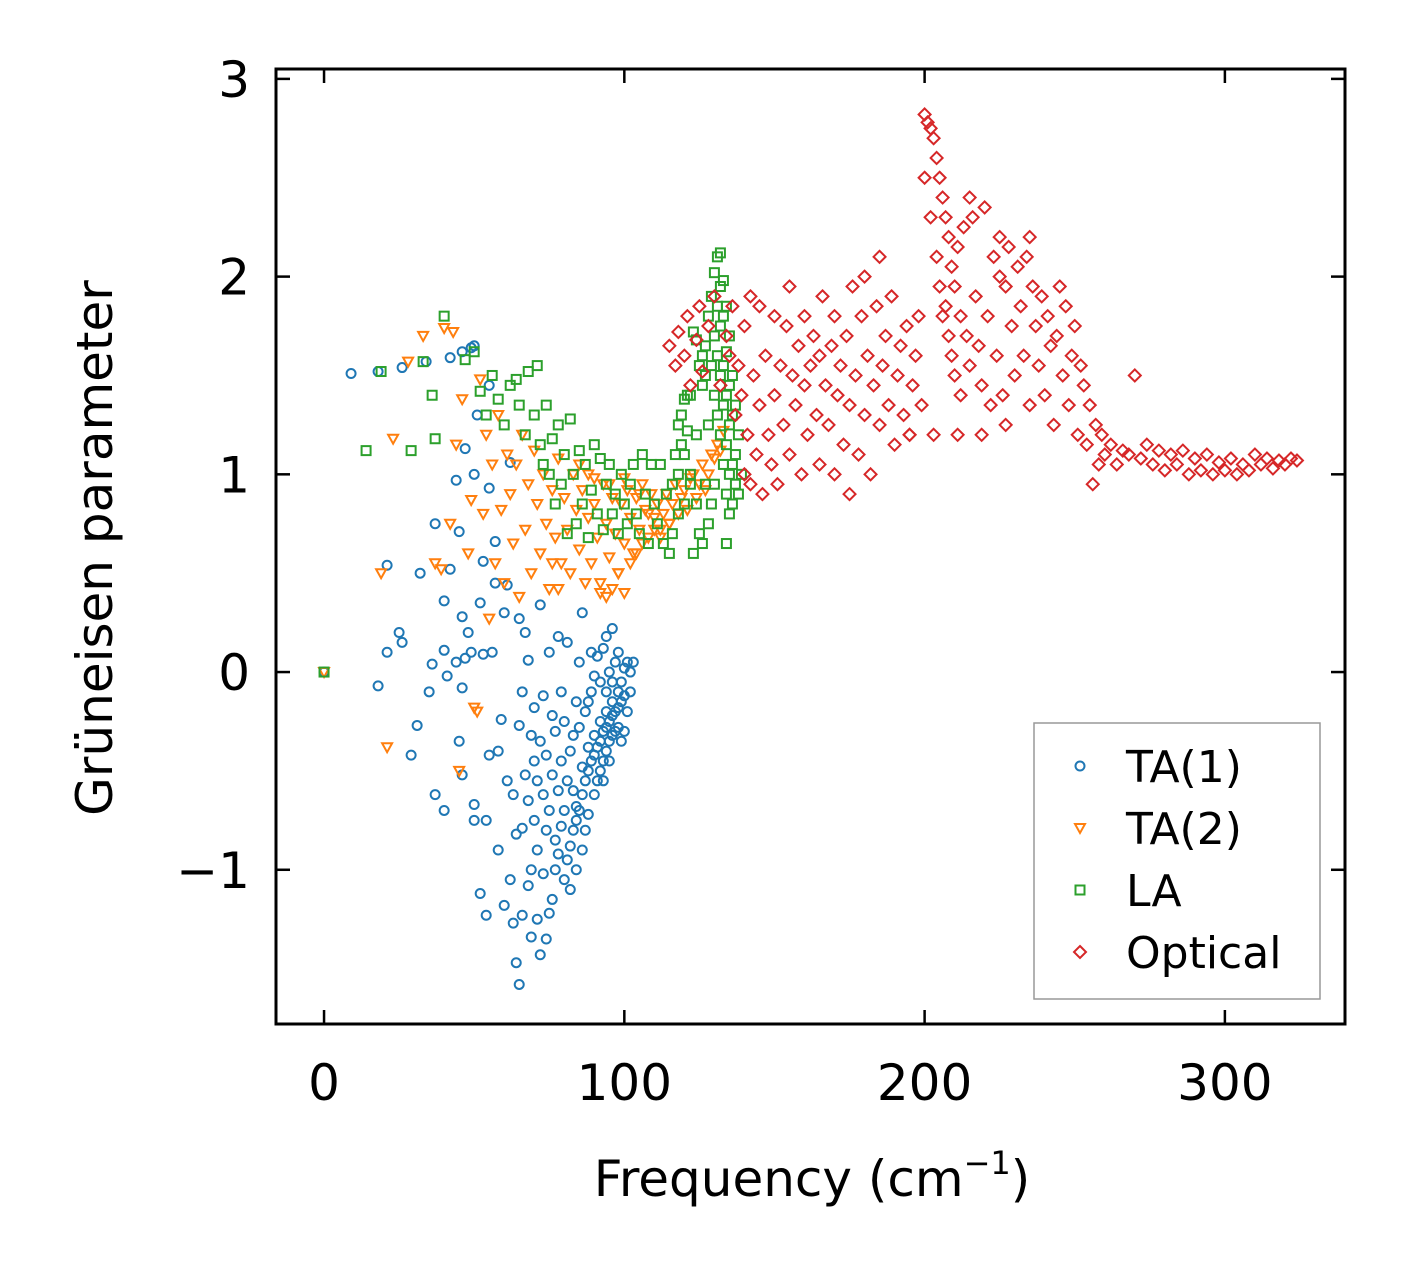 This screenshot has width=1406, height=1273. I want to click on legend-marker, so click(1080, 890).